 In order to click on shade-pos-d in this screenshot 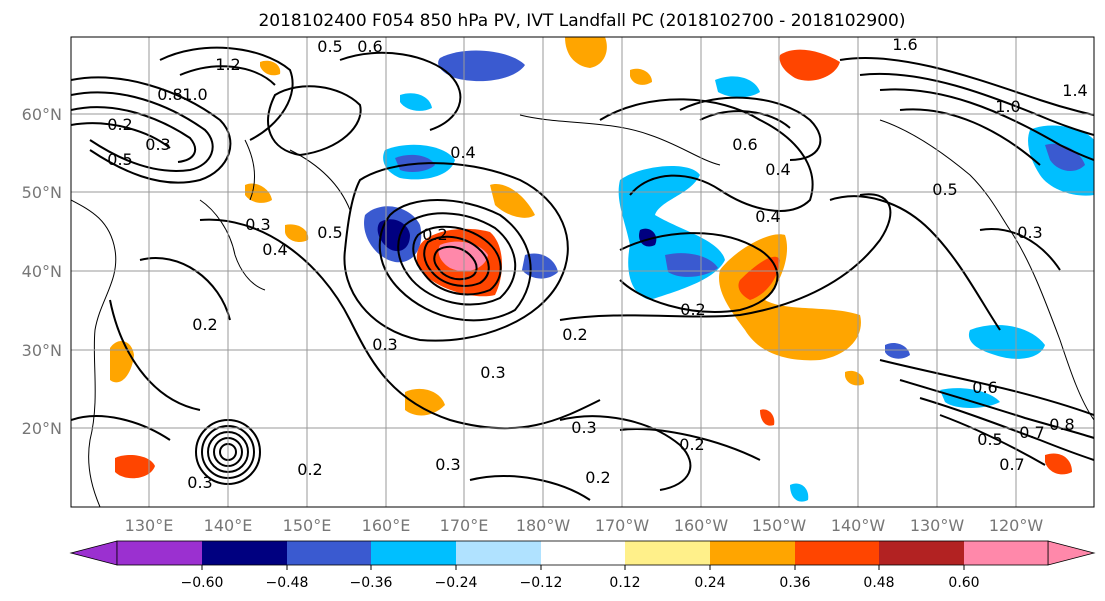, I will do `click(759, 278)`.